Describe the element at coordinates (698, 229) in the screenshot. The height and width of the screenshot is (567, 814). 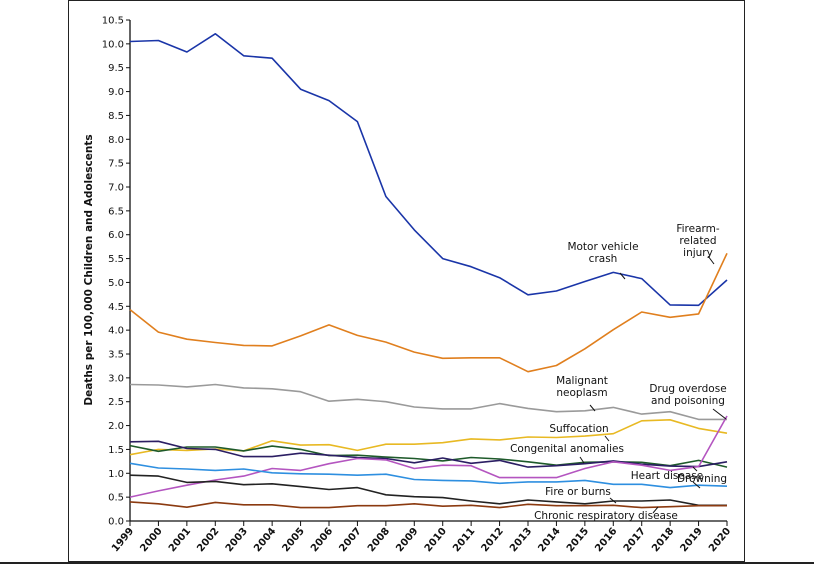
I see `annotation-line: Firearm-` at that location.